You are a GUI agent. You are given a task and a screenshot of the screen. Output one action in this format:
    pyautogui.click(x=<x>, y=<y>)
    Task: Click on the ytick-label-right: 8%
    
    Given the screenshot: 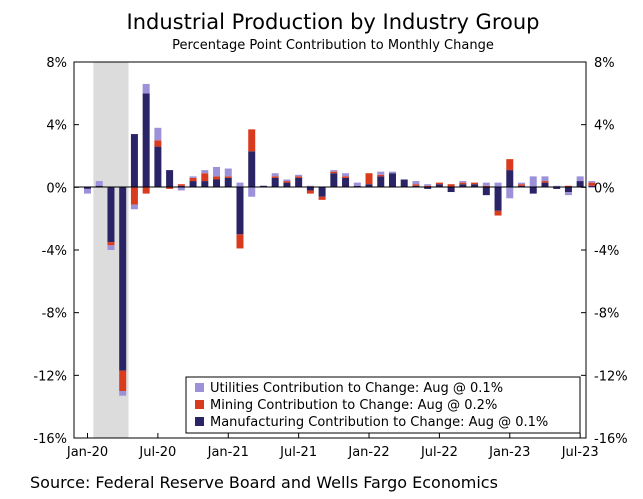 What is the action you would take?
    pyautogui.click(x=604, y=63)
    